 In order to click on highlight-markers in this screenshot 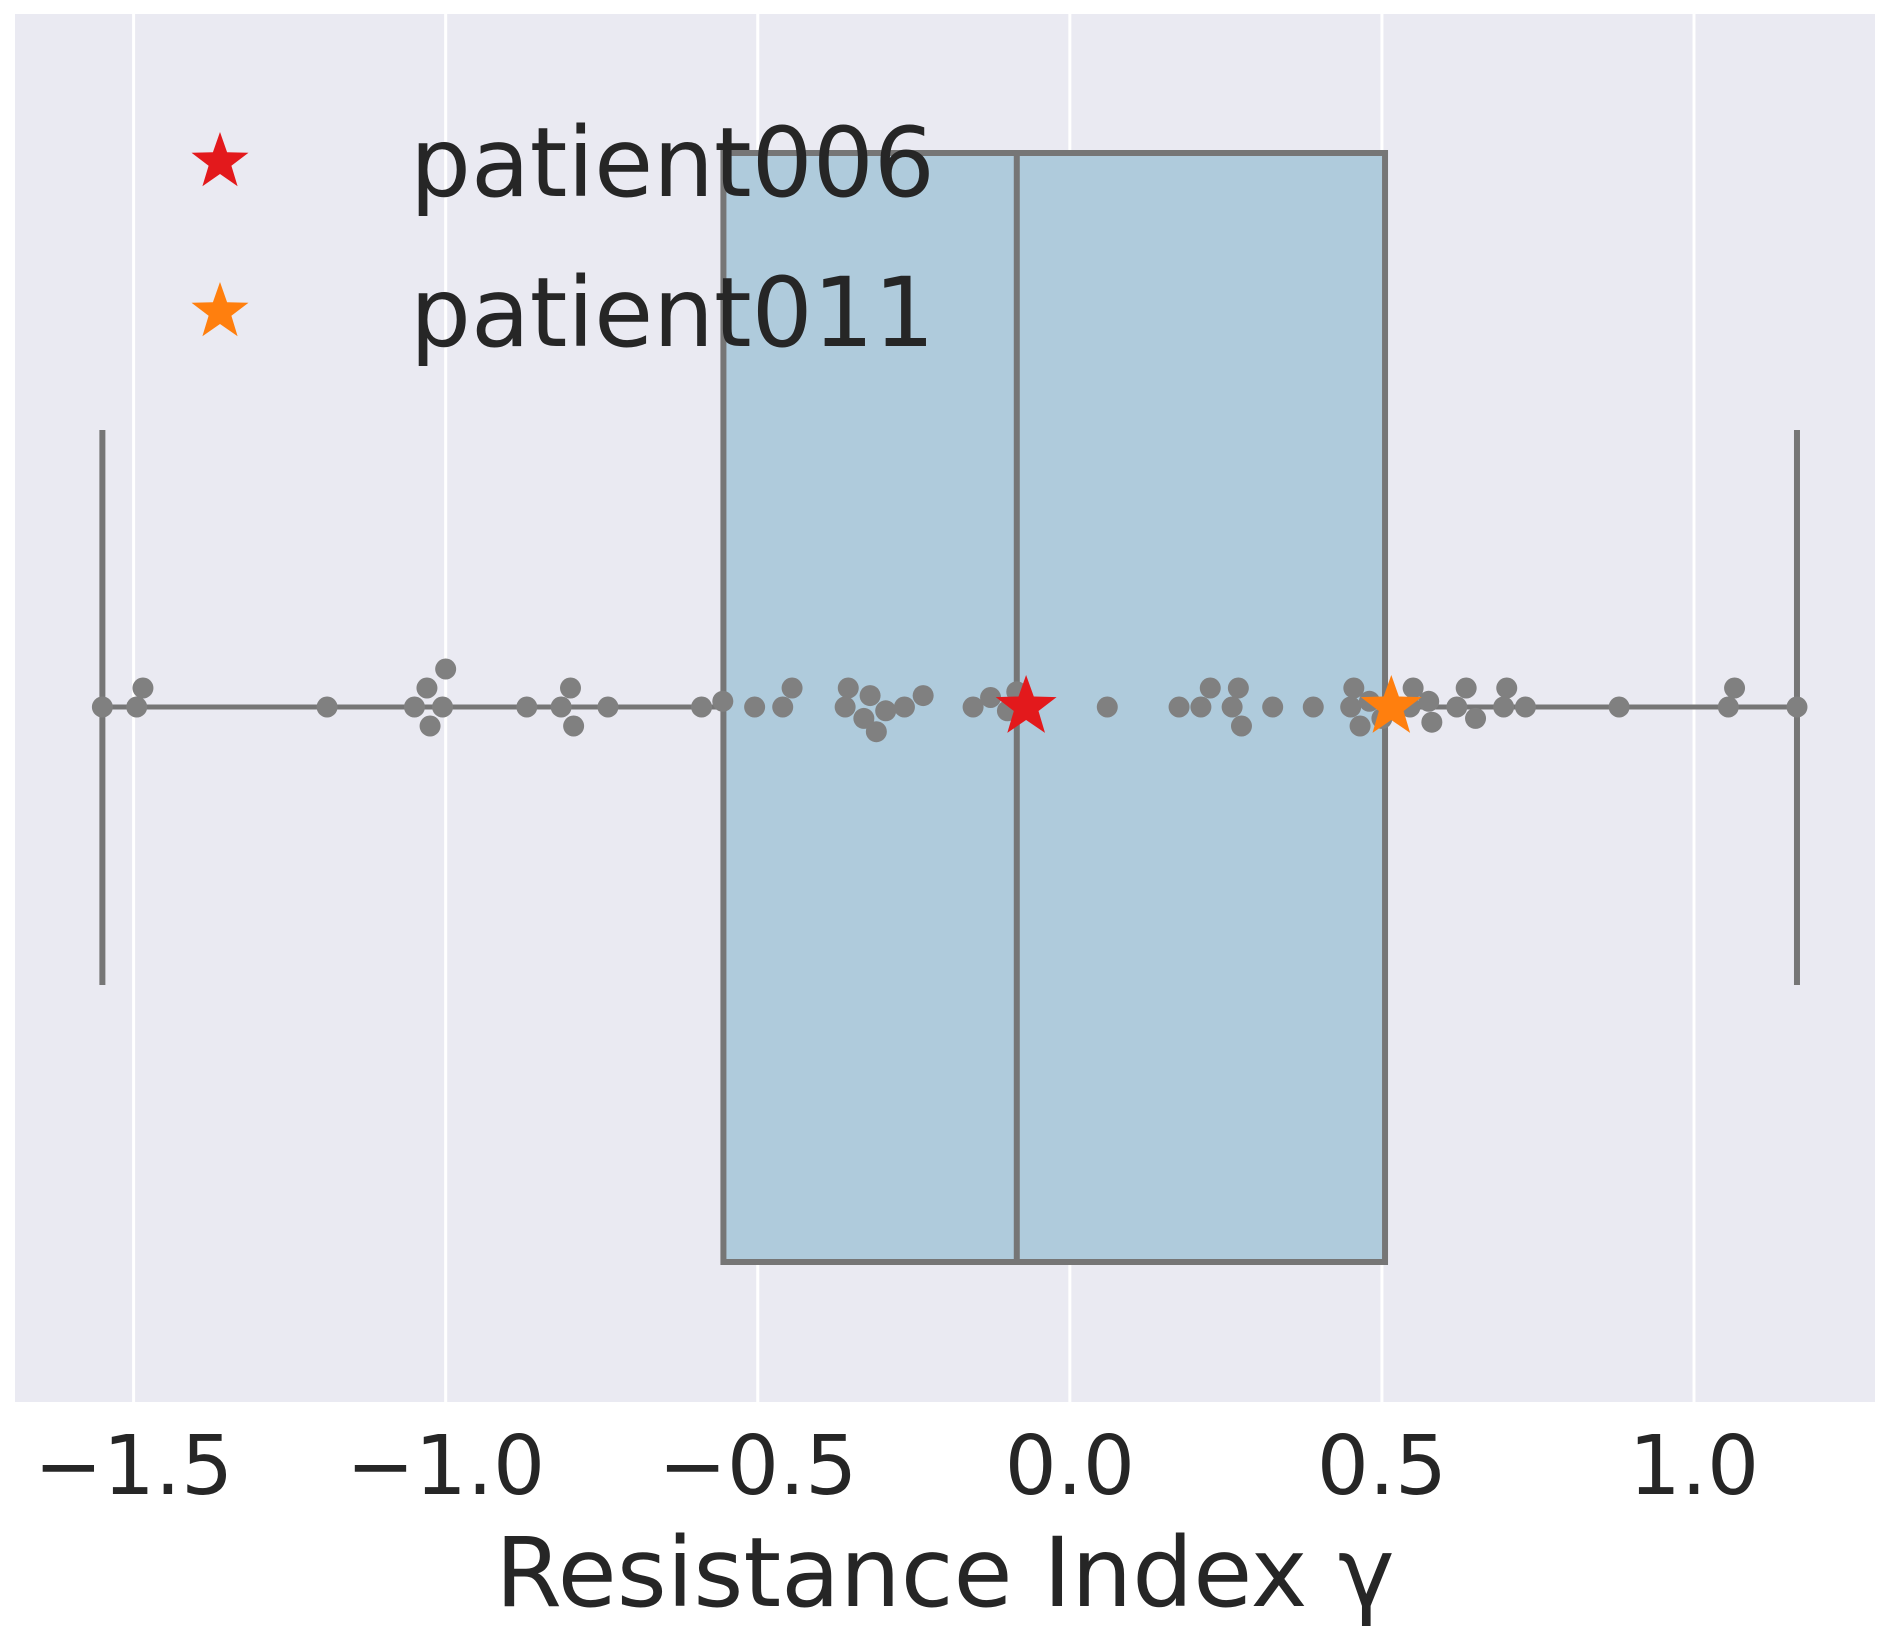, I will do `click(1208, 704)`.